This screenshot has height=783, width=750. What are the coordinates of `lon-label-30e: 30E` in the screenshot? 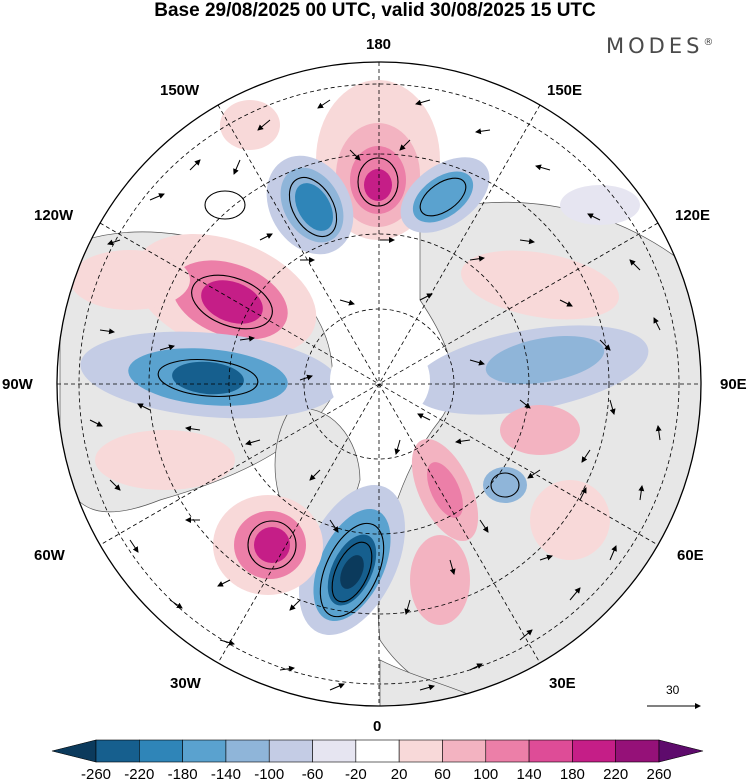 It's located at (562, 683).